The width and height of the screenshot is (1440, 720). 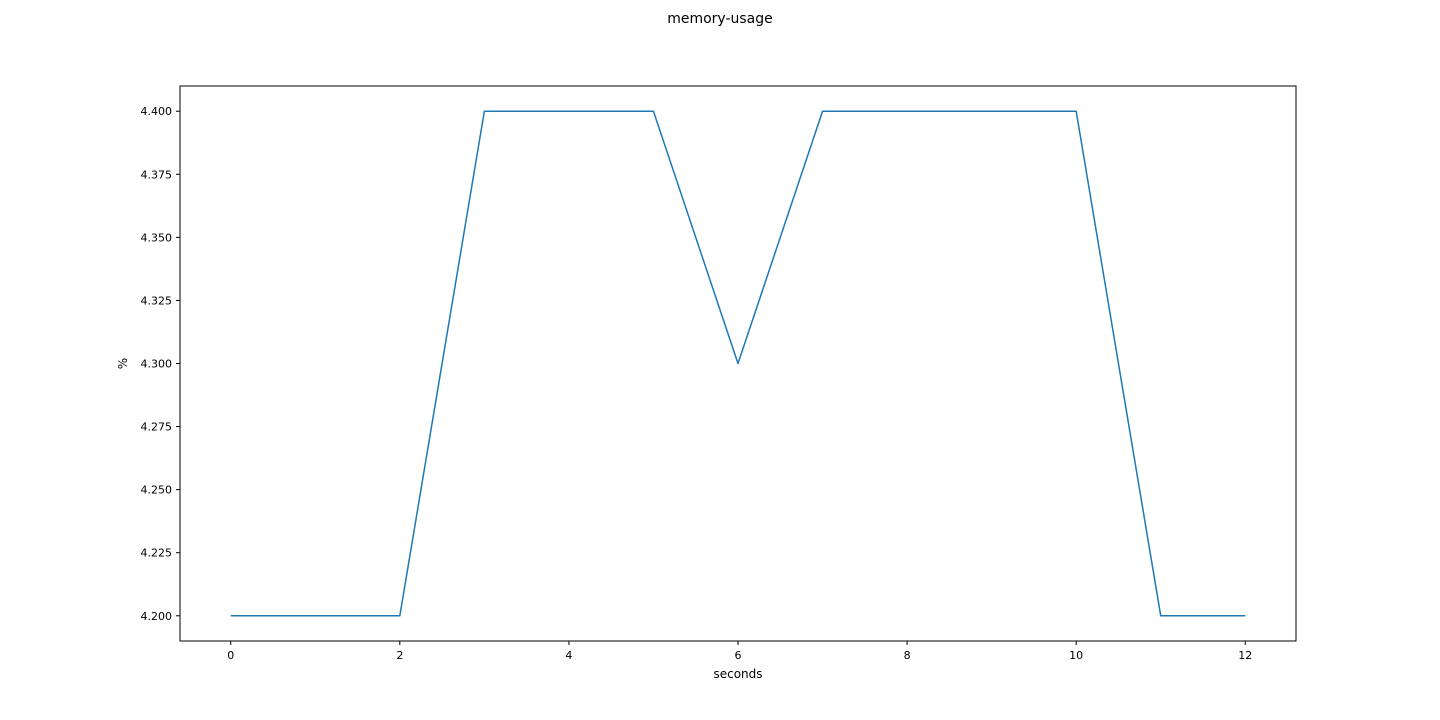 I want to click on x-tick-label: 6, so click(x=738, y=655).